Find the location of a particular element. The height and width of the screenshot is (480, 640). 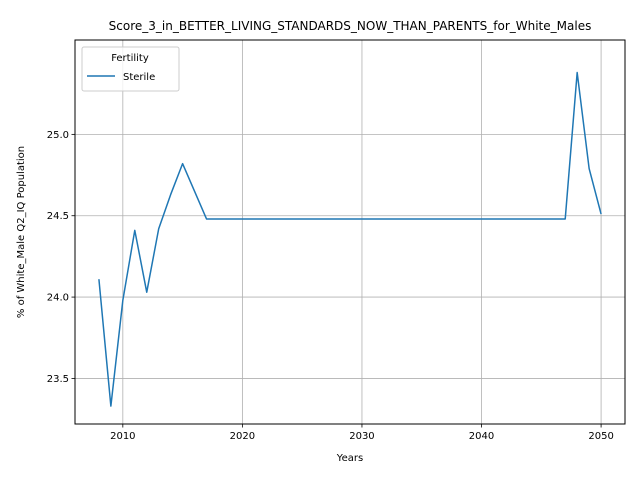

x-tick-label: 2040 is located at coordinates (481, 436).